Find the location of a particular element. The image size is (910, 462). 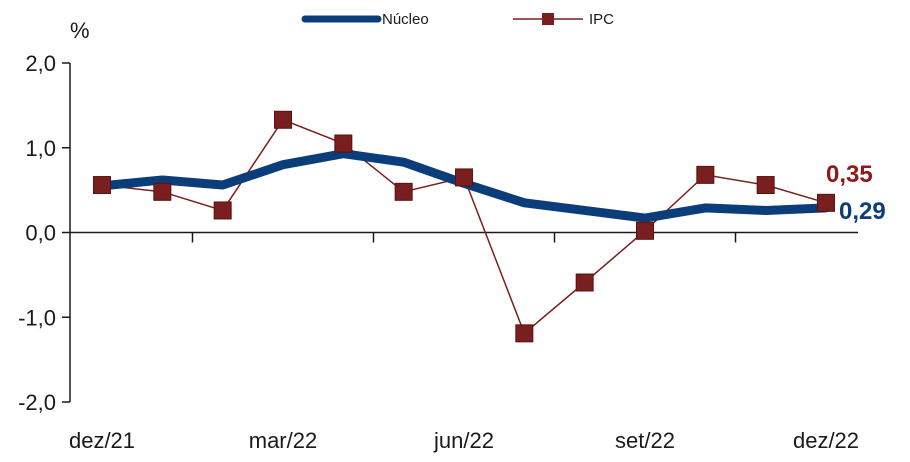

legend-nucleo-label: Núcleo is located at coordinates (405, 19).